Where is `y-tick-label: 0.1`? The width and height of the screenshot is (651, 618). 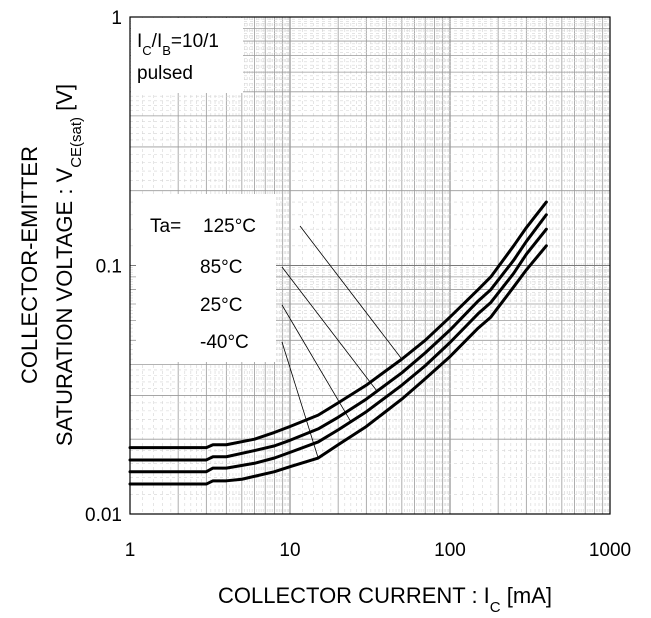 y-tick-label: 0.1 is located at coordinates (109, 267).